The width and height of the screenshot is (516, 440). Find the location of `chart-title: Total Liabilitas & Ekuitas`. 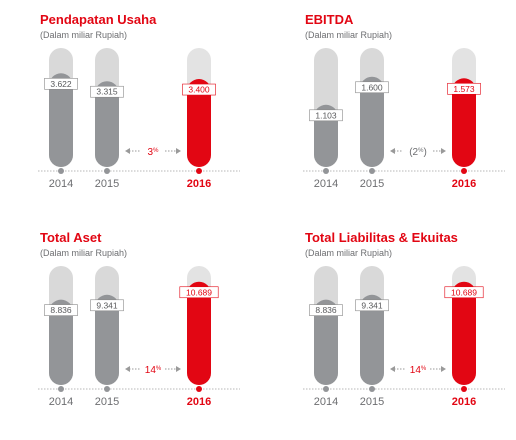

chart-title: Total Liabilitas & Ekuitas is located at coordinates (381, 237).